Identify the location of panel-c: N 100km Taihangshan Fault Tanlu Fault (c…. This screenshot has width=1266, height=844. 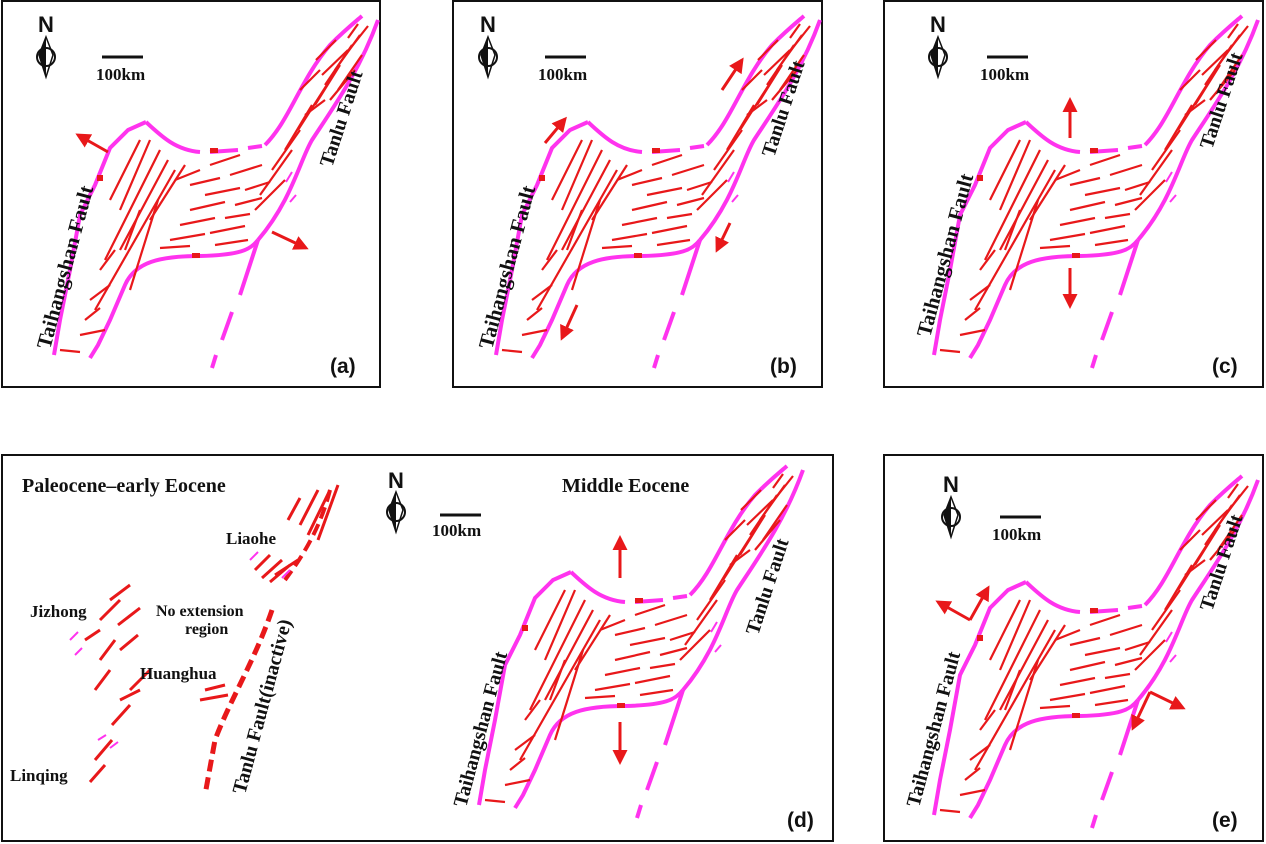
(1086, 195).